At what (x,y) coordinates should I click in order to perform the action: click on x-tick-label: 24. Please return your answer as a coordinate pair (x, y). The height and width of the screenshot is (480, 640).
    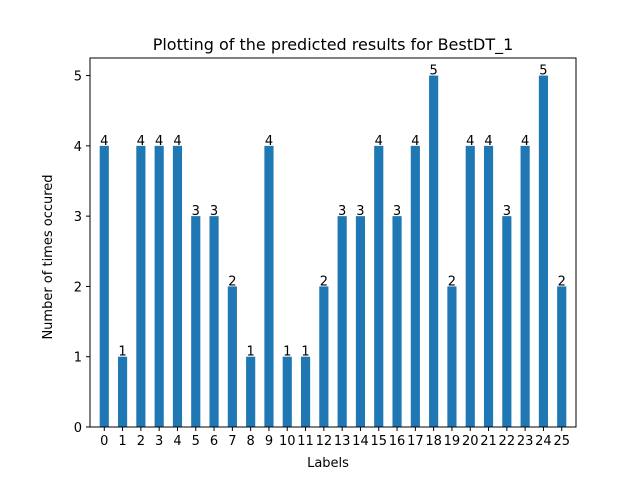
    Looking at the image, I should click on (543, 441).